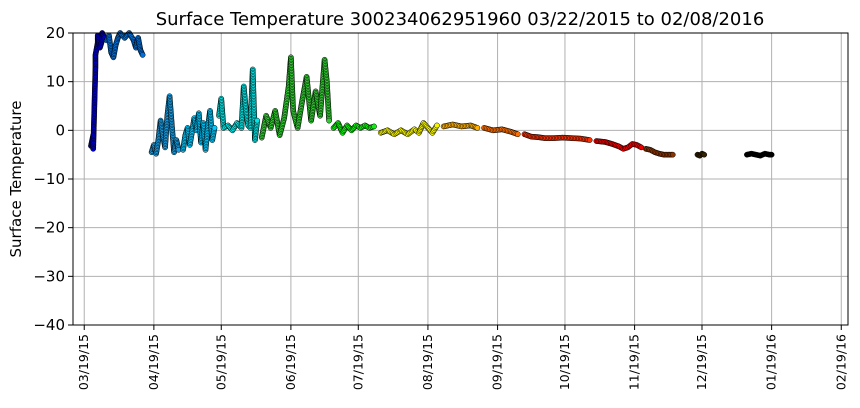  What do you see at coordinates (771, 362) in the screenshot?
I see `x-tick-label: 01/19/16` at bounding box center [771, 362].